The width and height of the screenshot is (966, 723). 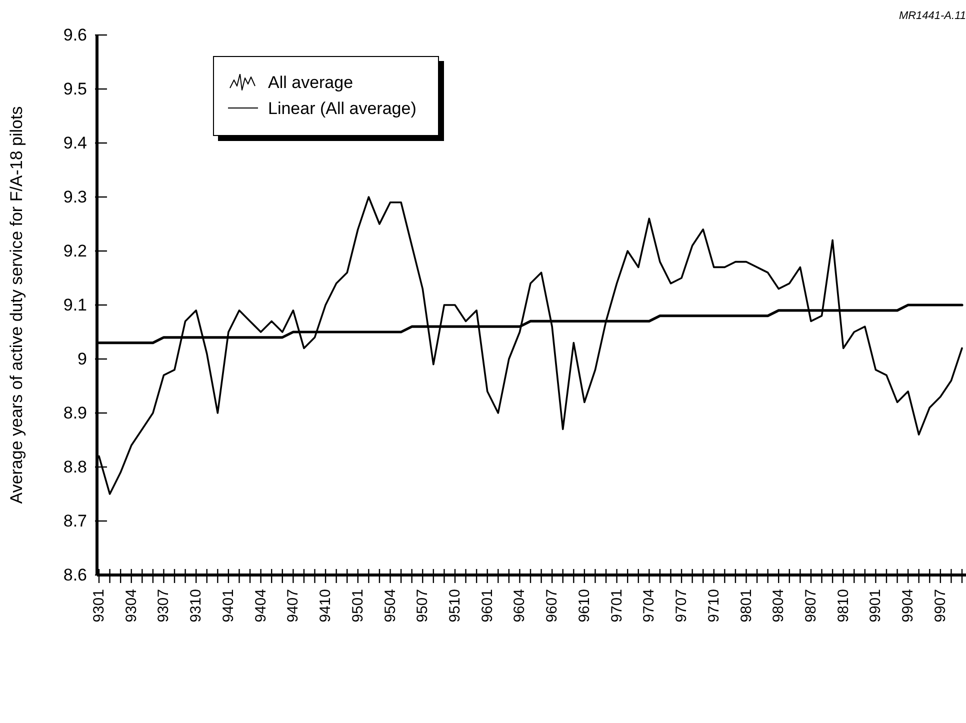 I want to click on x-tick-label: 9401, so click(x=228, y=605).